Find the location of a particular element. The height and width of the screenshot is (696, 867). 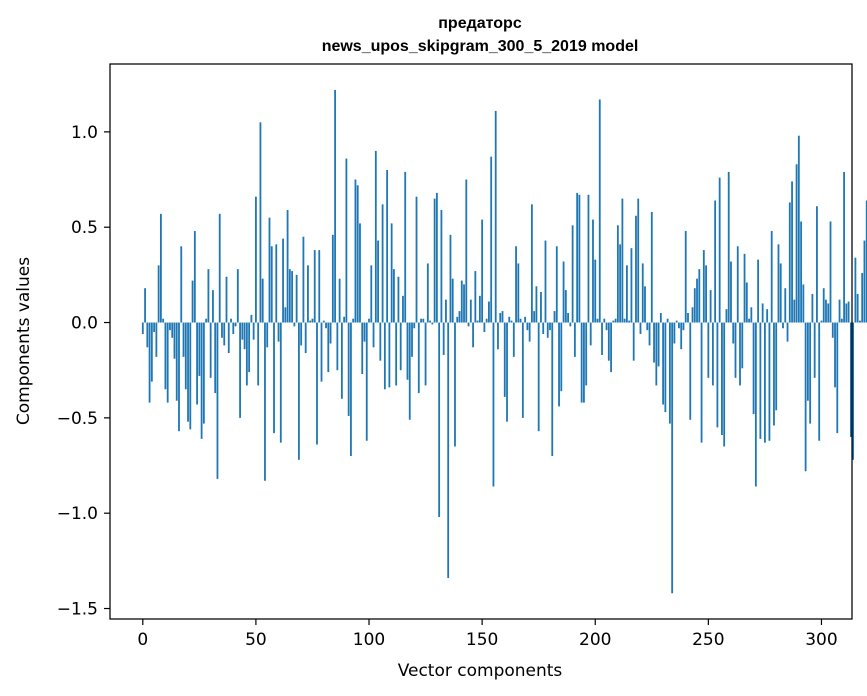

y-tick-label: −1.0 is located at coordinates (77, 514).